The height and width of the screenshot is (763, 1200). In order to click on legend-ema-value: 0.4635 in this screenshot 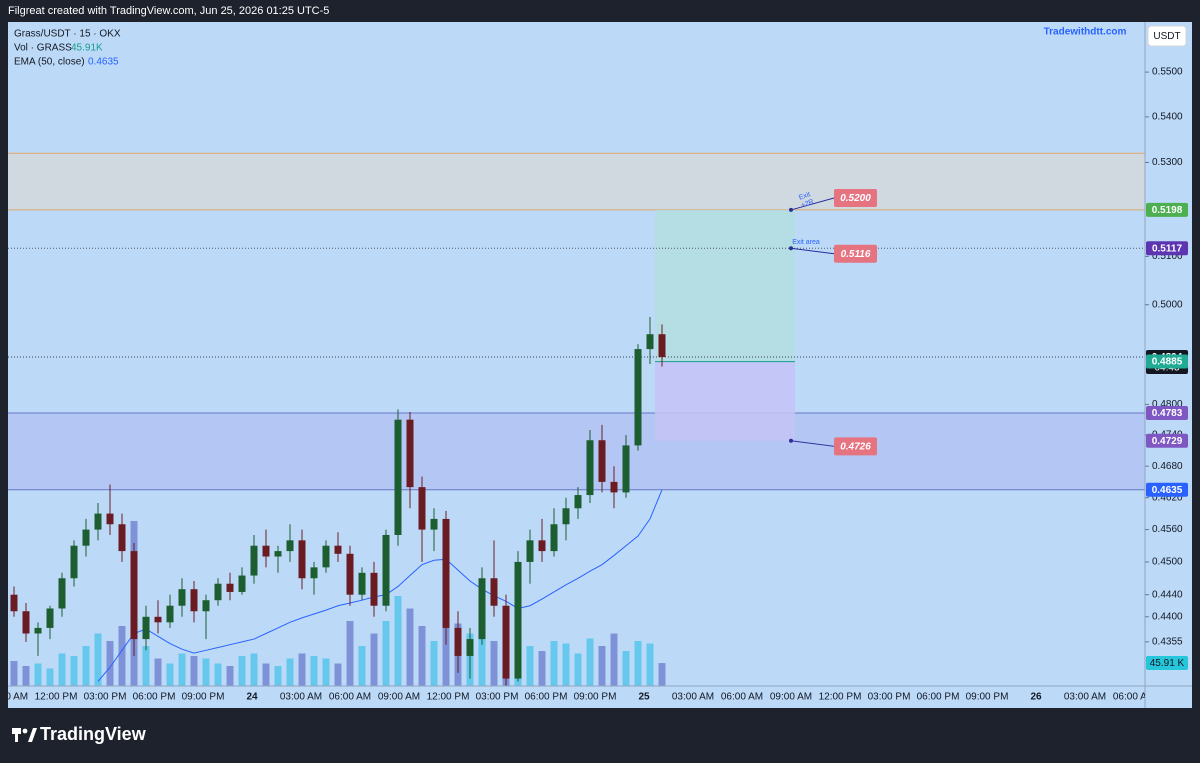, I will do `click(103, 62)`.